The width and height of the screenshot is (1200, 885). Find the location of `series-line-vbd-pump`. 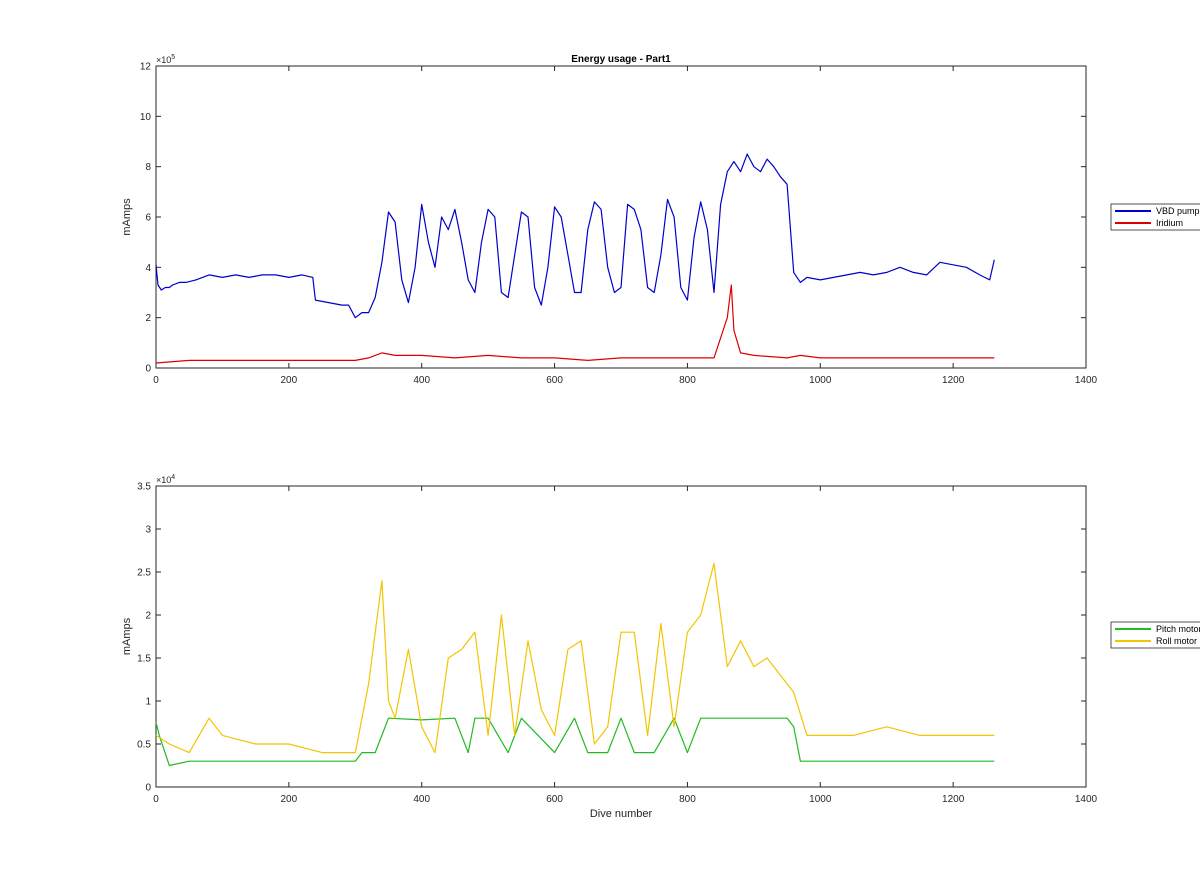

series-line-vbd-pump is located at coordinates (575, 236).